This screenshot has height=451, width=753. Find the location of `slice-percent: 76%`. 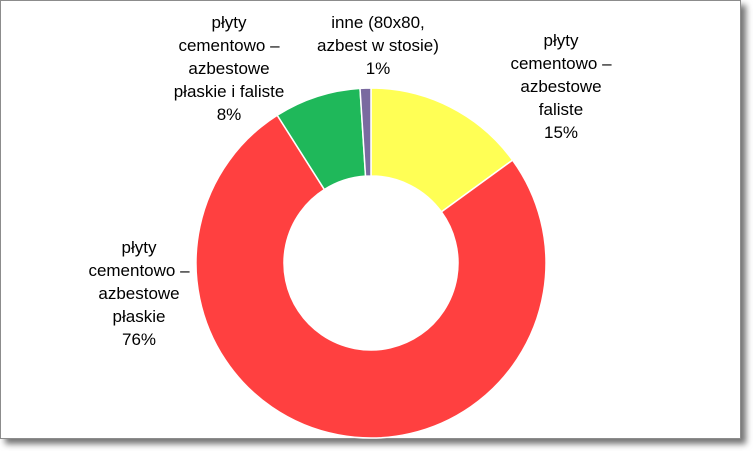

slice-percent: 76% is located at coordinates (139, 339).